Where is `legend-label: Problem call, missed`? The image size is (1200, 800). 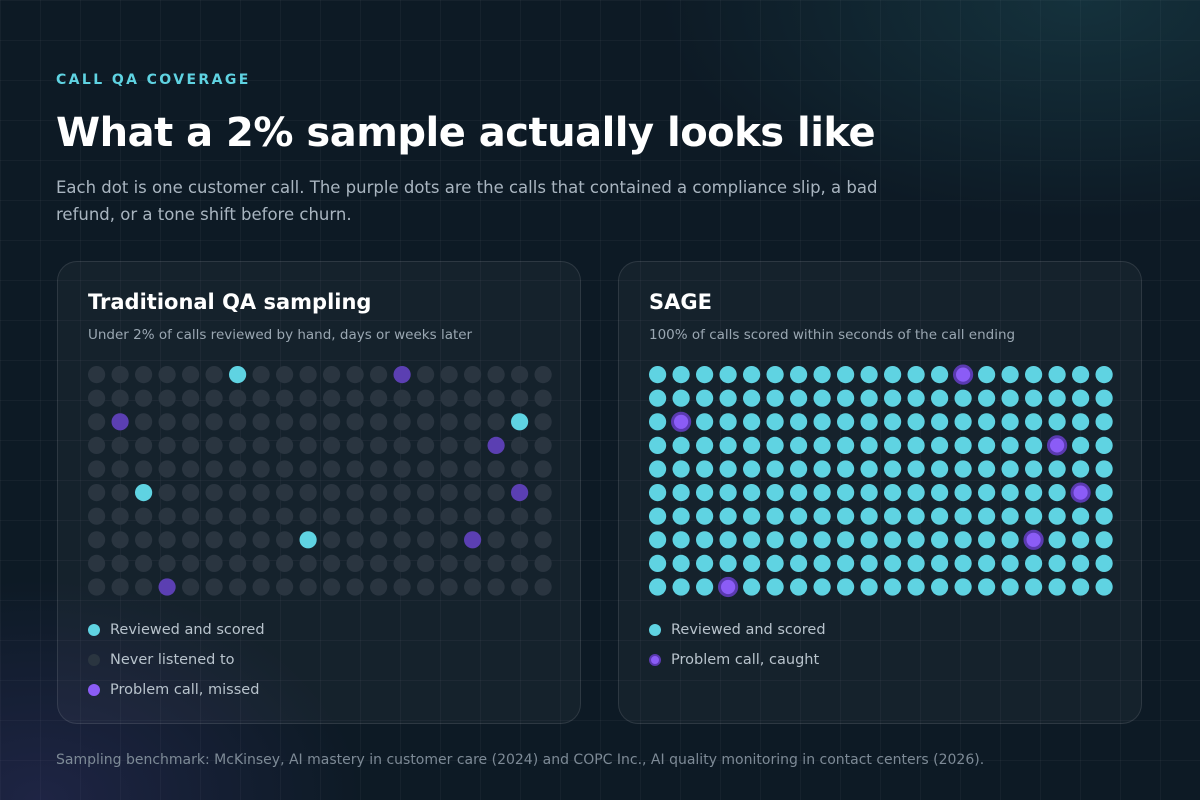
legend-label: Problem call, missed is located at coordinates (185, 690).